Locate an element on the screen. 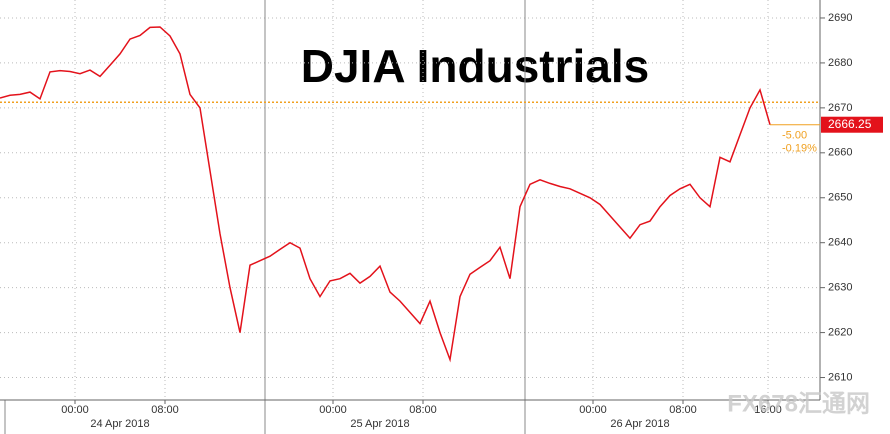  y-tick-label: 2610 is located at coordinates (840, 377).